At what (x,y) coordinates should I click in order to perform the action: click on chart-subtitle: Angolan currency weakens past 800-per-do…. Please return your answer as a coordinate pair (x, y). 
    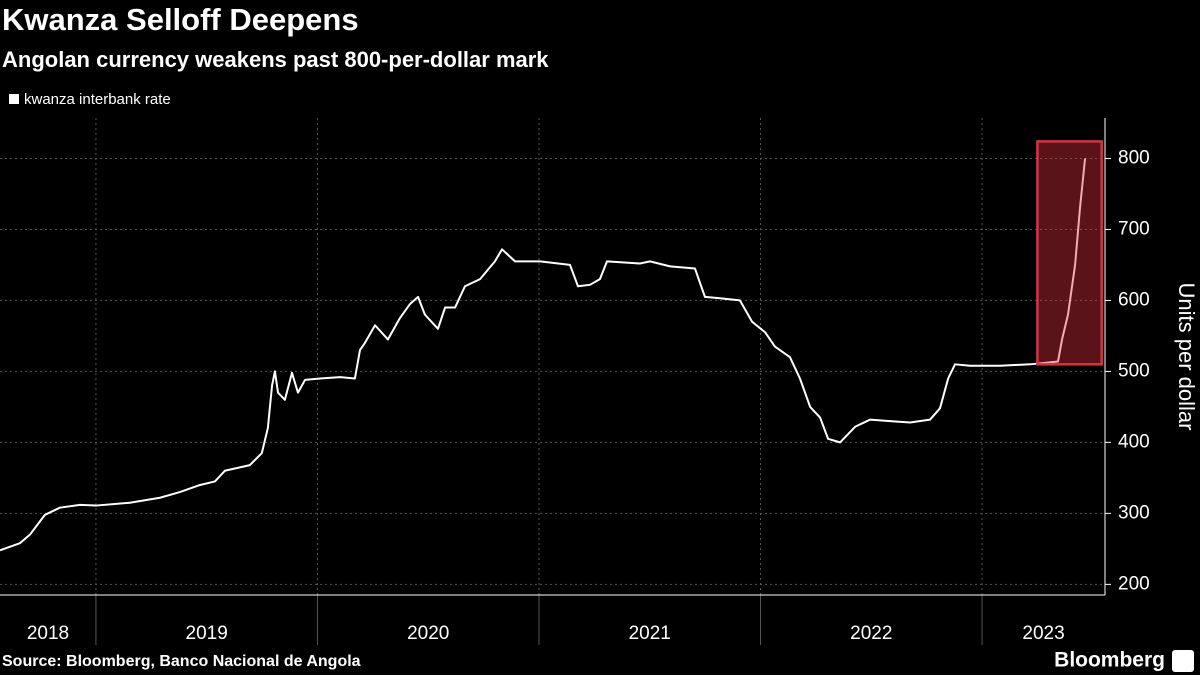
    Looking at the image, I should click on (275, 59).